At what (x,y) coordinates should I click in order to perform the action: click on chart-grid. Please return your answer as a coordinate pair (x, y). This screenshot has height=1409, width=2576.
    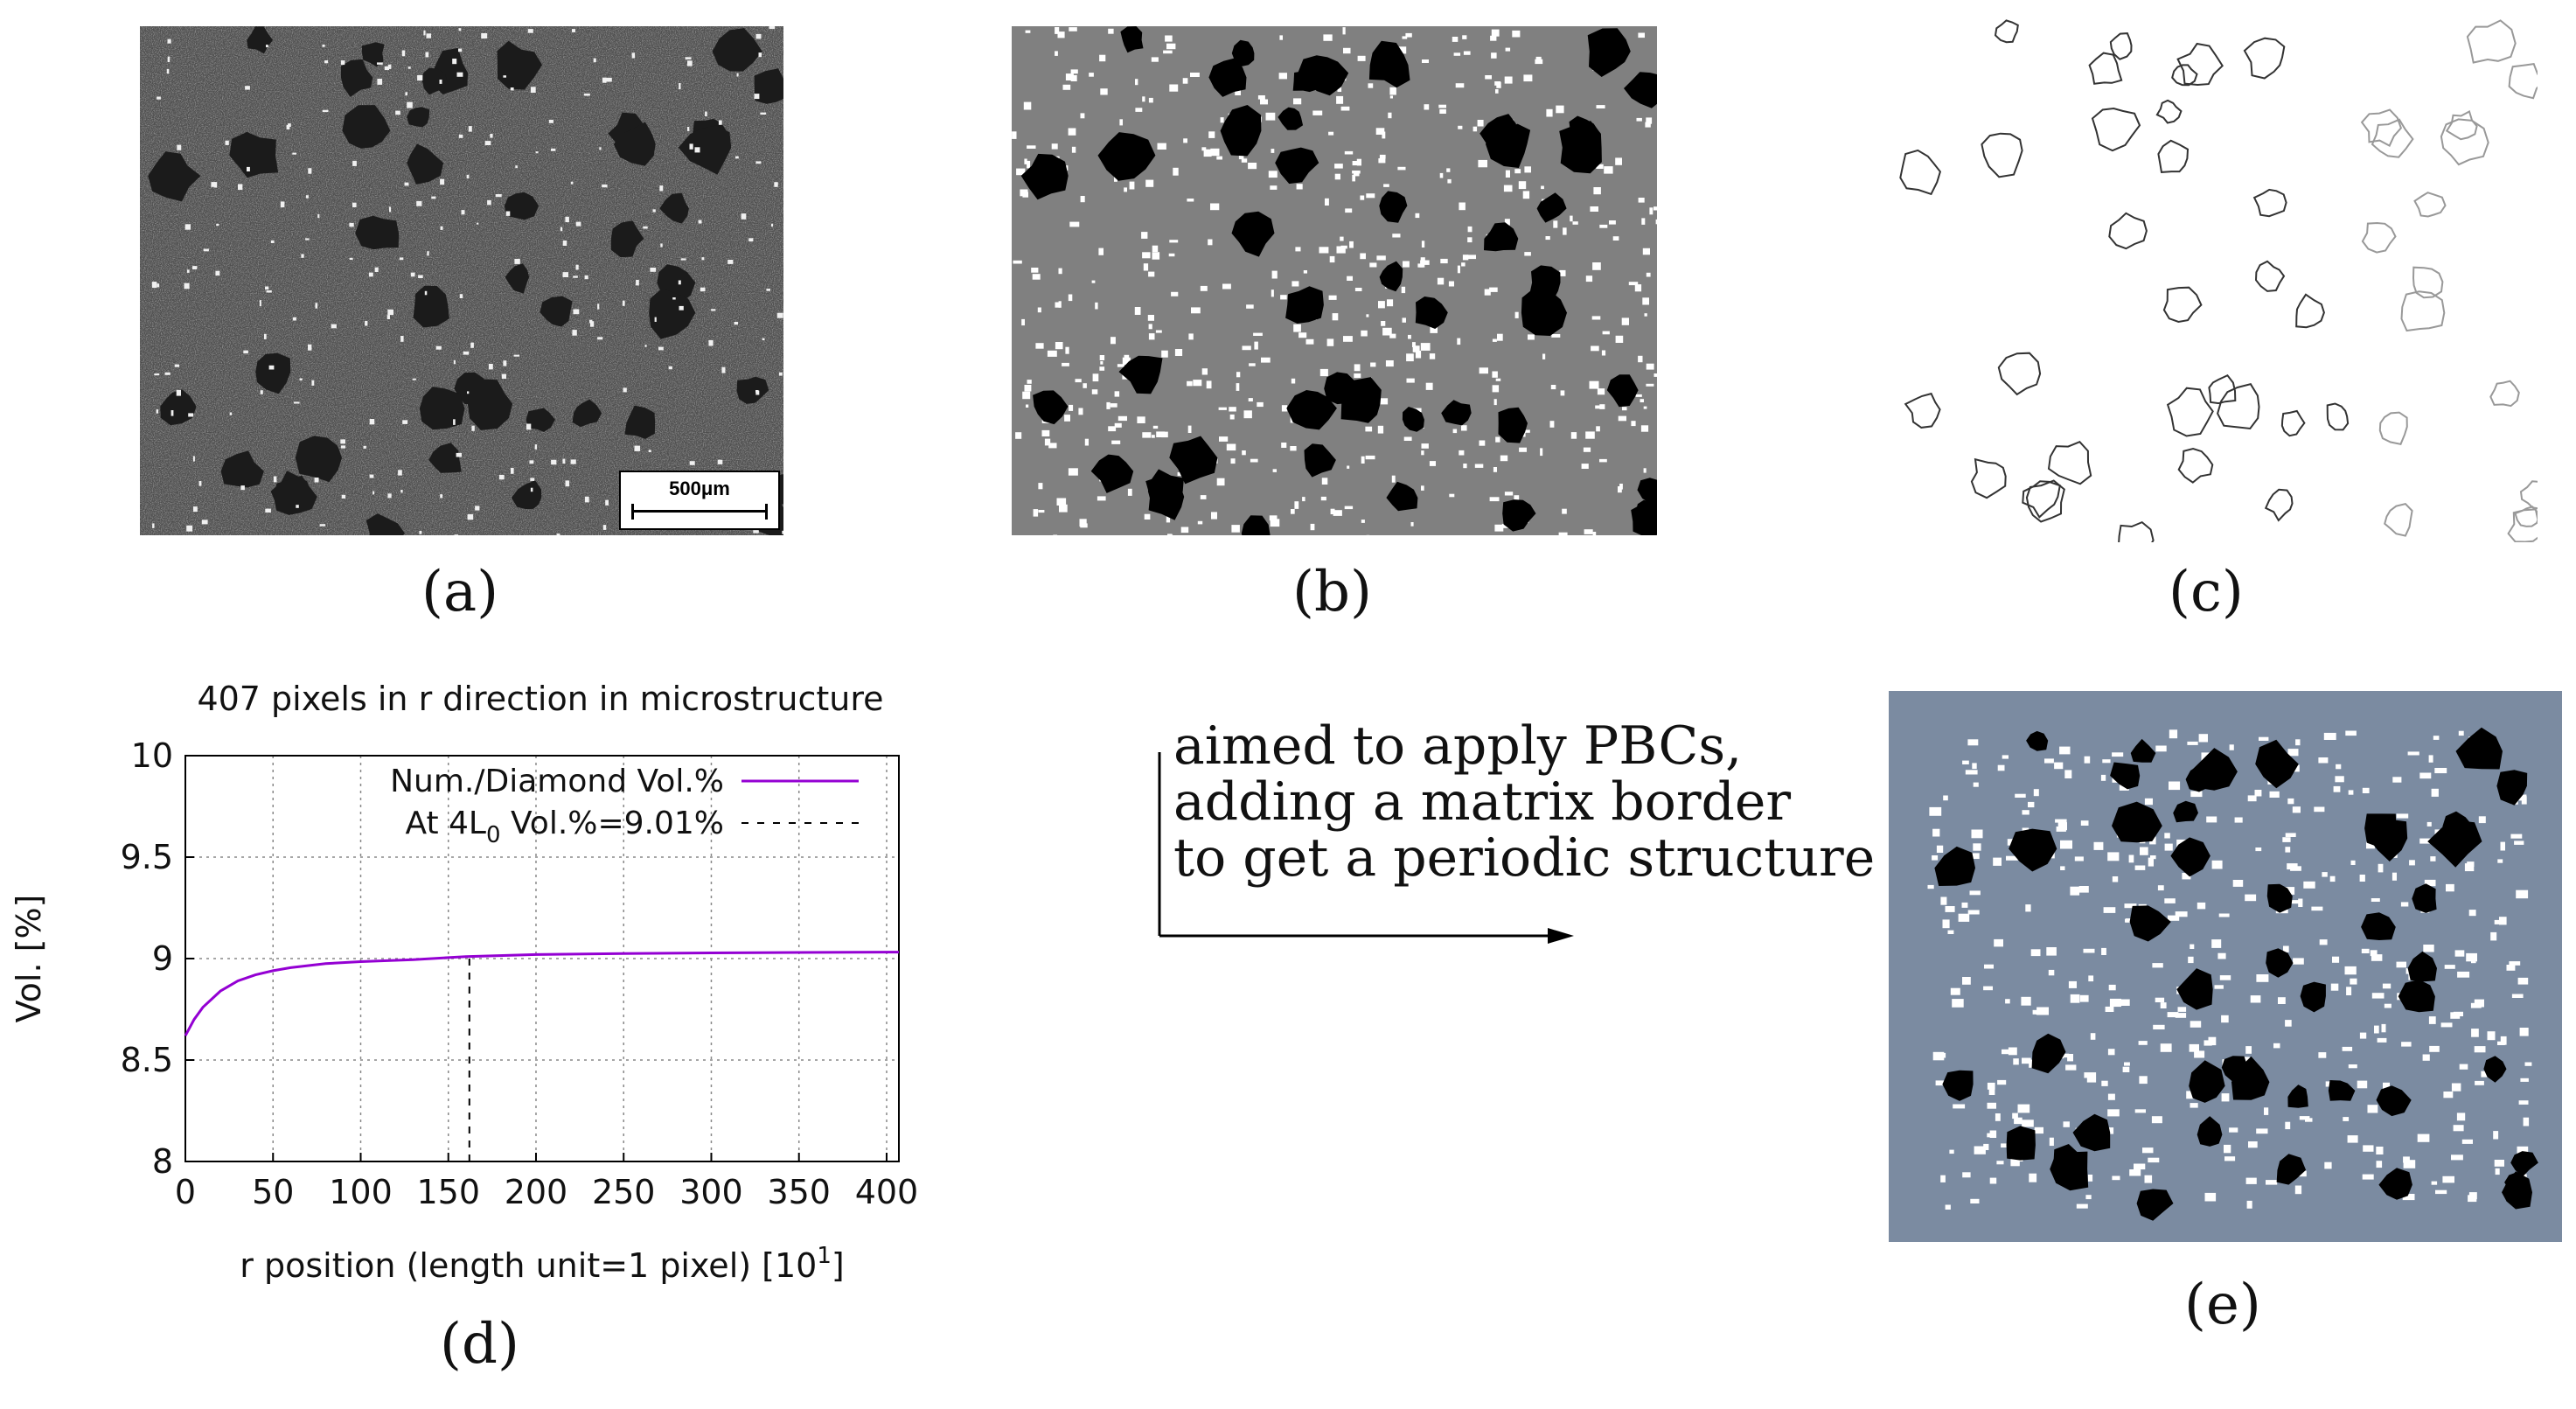
    Looking at the image, I should click on (542, 958).